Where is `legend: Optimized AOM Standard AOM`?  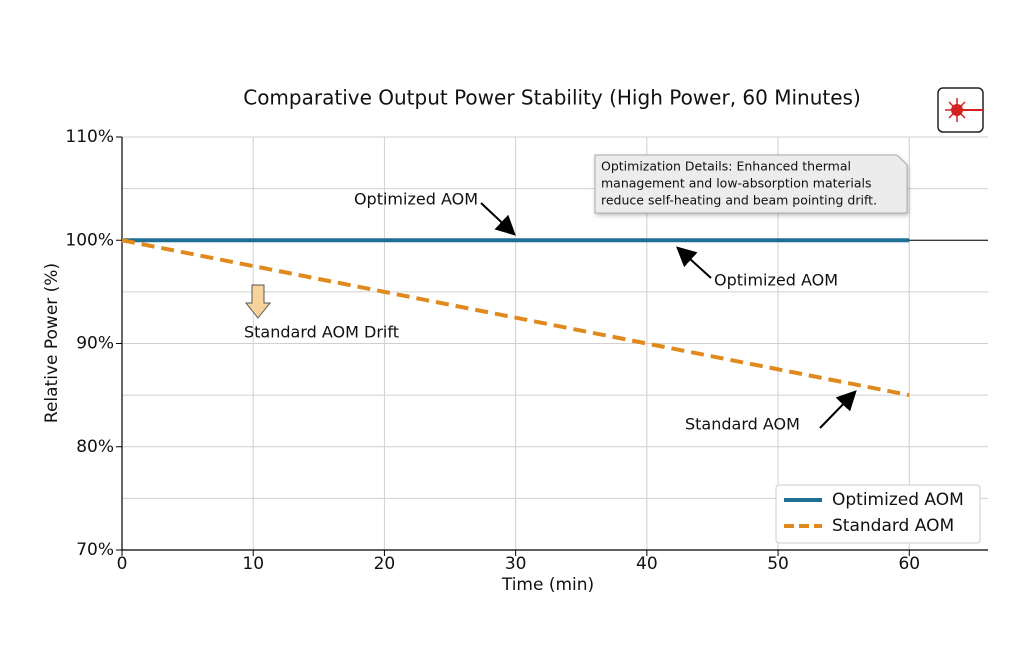
legend: Optimized AOM Standard AOM is located at coordinates (878, 514).